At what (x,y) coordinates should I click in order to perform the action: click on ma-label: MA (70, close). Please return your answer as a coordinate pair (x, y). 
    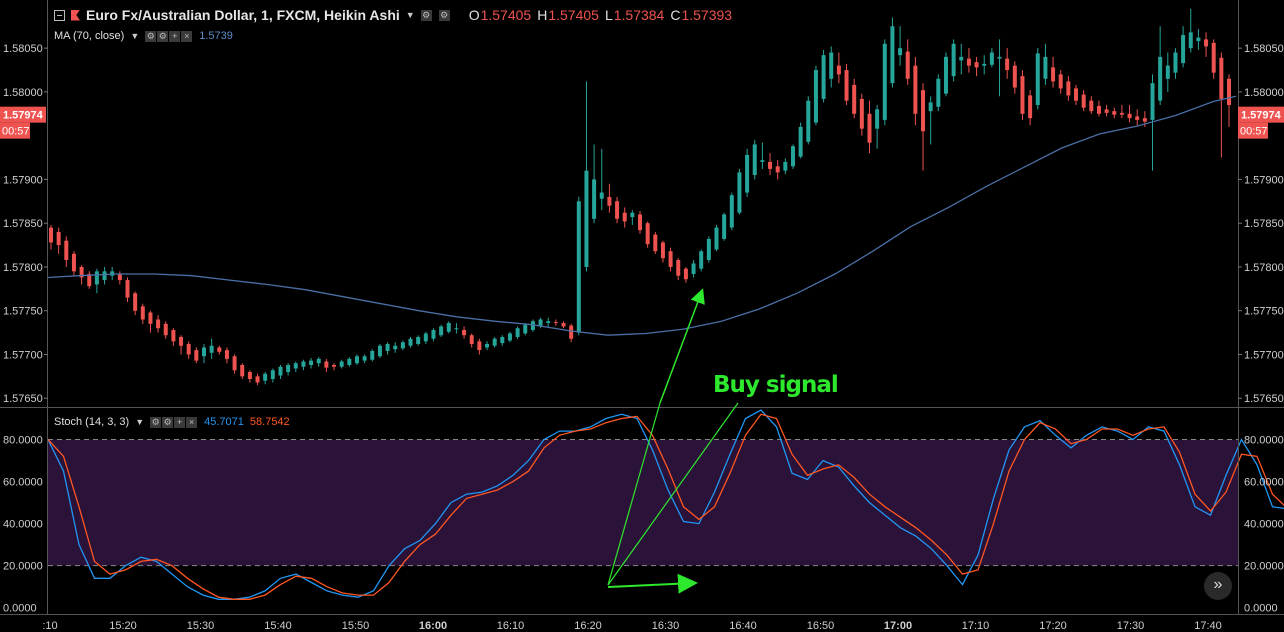
    Looking at the image, I should click on (89, 36).